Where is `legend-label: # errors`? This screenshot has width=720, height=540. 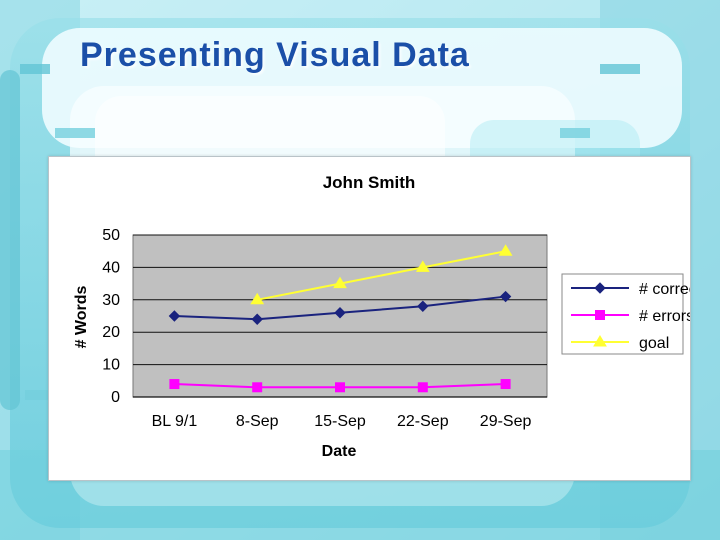
legend-label: # errors is located at coordinates (664, 316).